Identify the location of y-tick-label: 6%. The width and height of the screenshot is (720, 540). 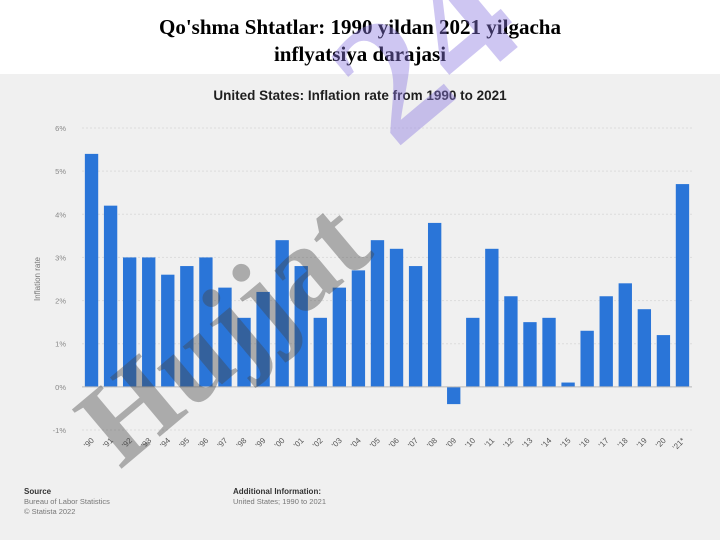
(60, 128).